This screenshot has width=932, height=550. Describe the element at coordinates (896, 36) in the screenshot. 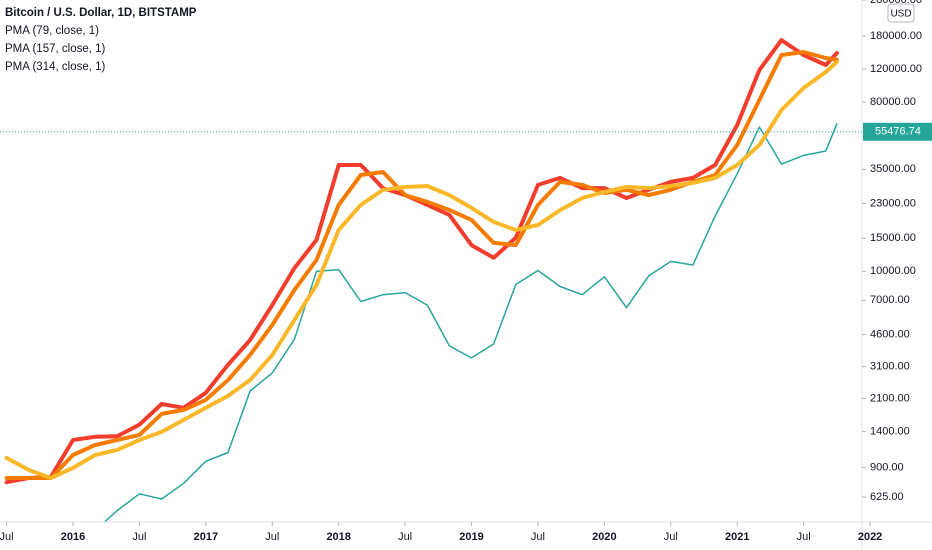

I see `y-tick-label: 180000.00` at that location.